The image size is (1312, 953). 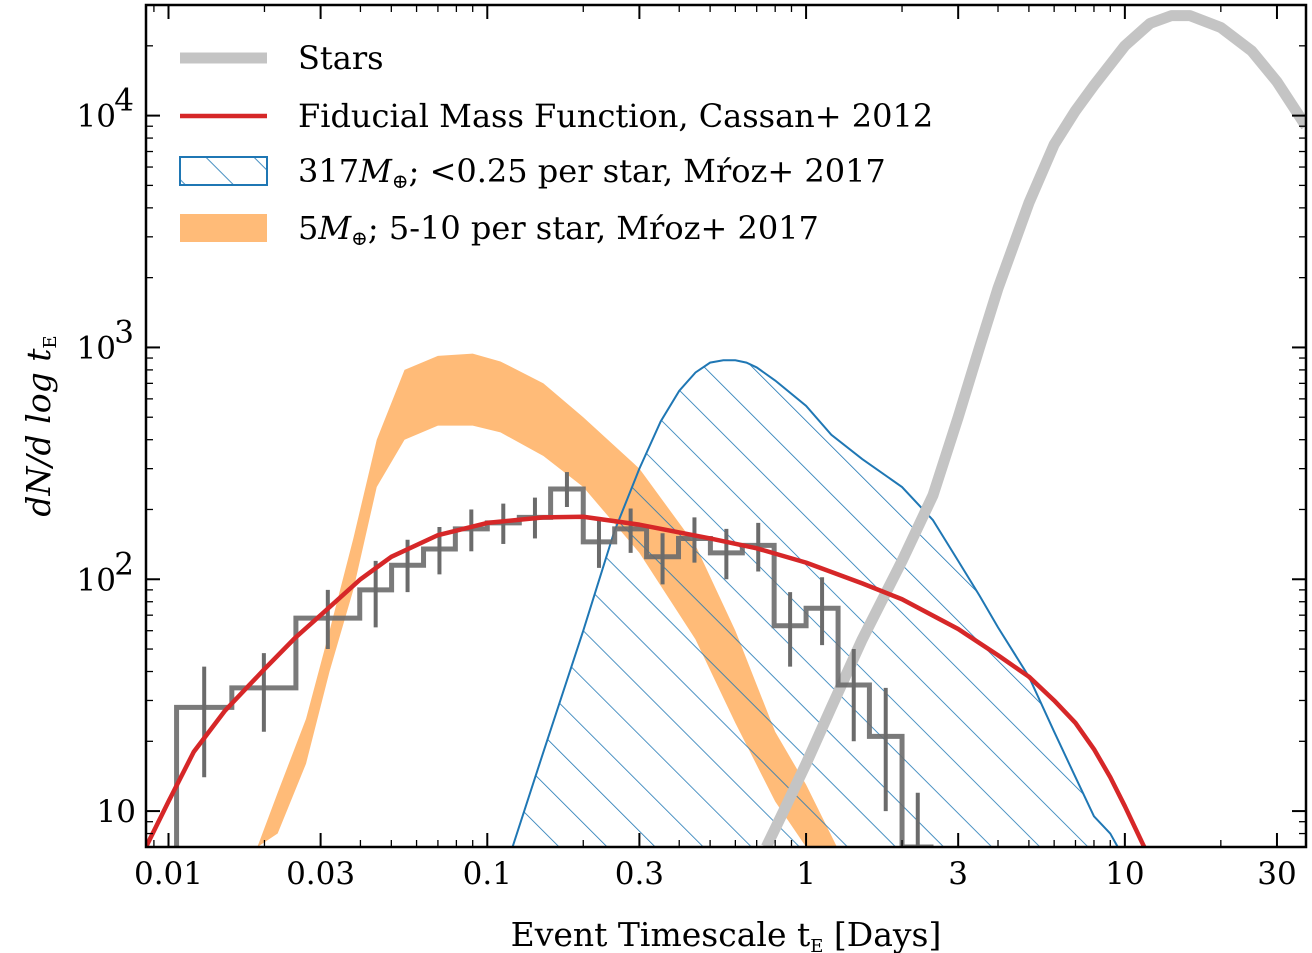 What do you see at coordinates (958, 874) in the screenshot?
I see `x-tick-label: 3` at bounding box center [958, 874].